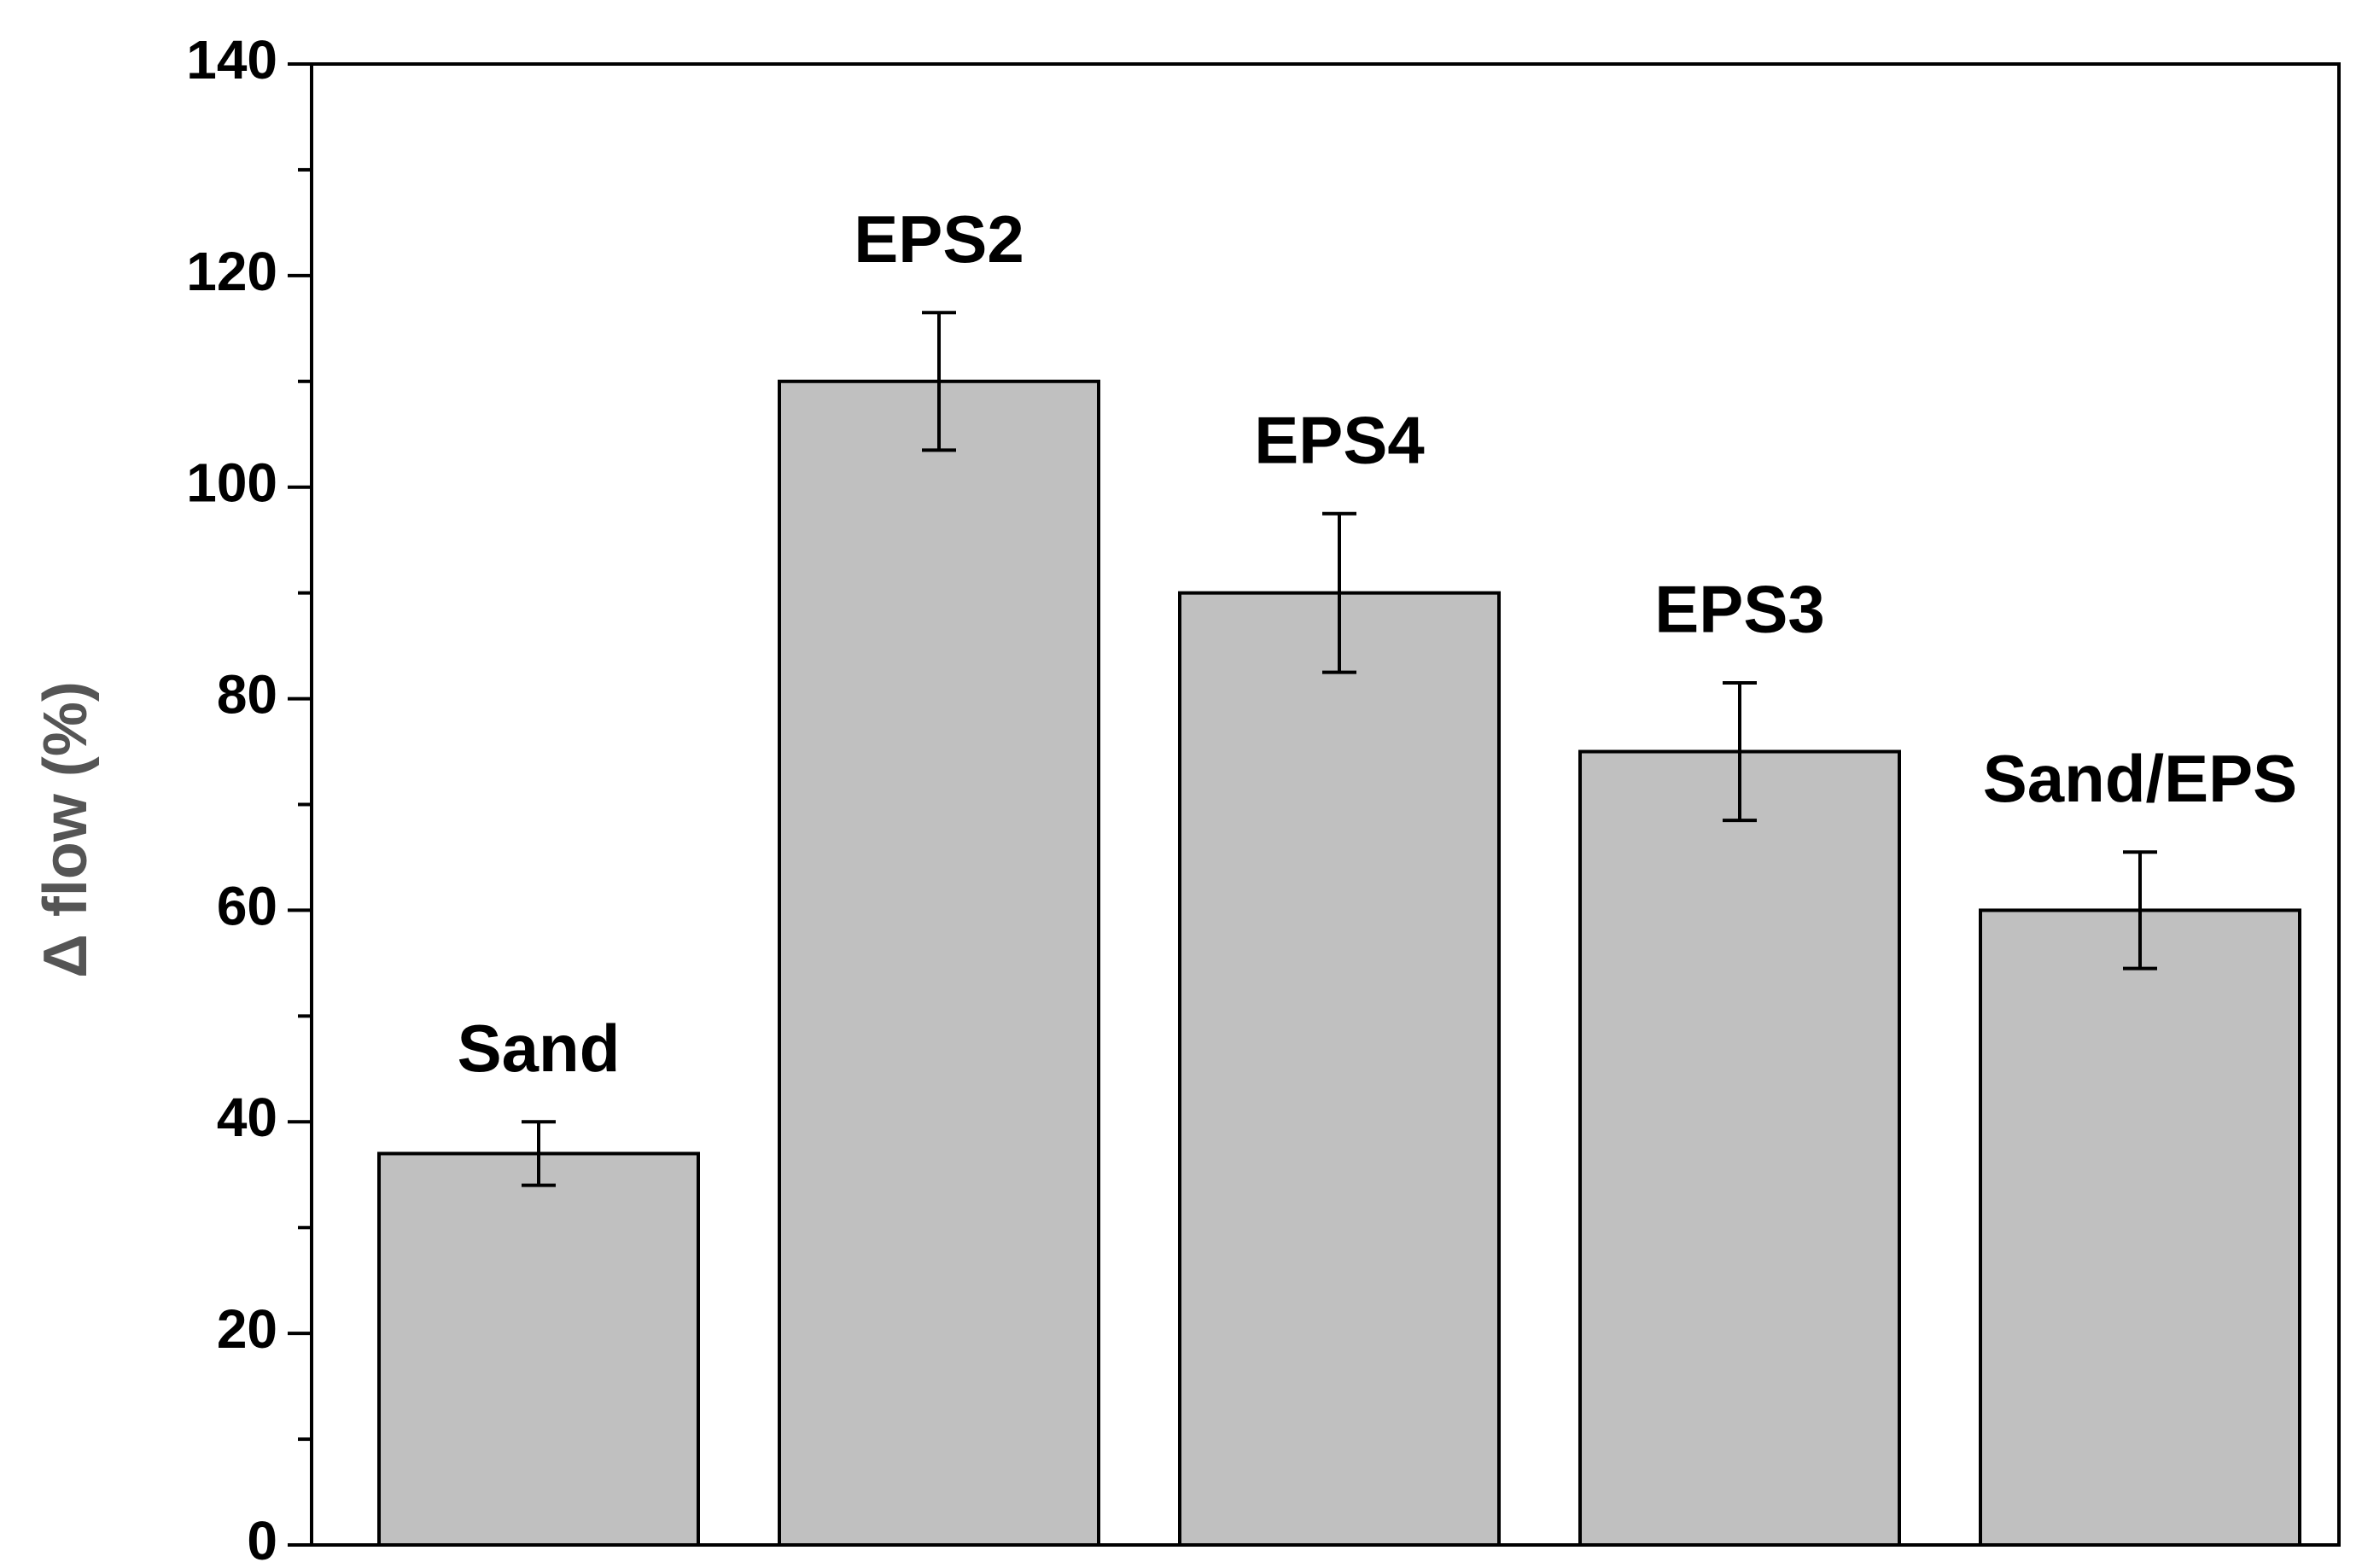  I want to click on y-tick-label: 140, so click(232, 60).